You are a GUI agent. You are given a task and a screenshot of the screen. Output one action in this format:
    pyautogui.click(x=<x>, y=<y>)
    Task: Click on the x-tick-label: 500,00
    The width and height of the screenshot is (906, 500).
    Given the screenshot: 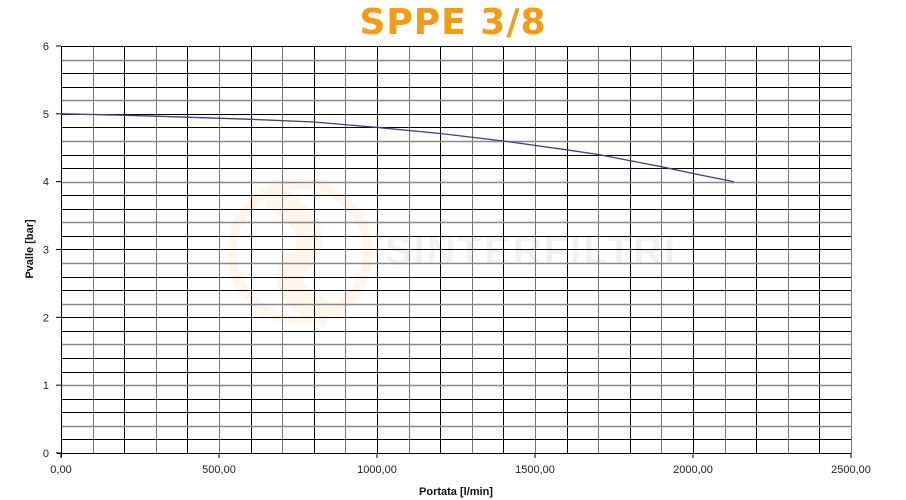 What is the action you would take?
    pyautogui.click(x=219, y=470)
    